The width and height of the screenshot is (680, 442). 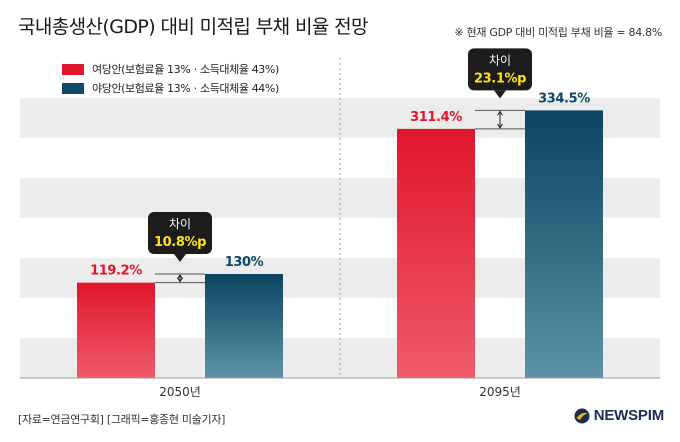 What do you see at coordinates (180, 242) in the screenshot?
I see `callout-value: 10.8%p` at bounding box center [180, 242].